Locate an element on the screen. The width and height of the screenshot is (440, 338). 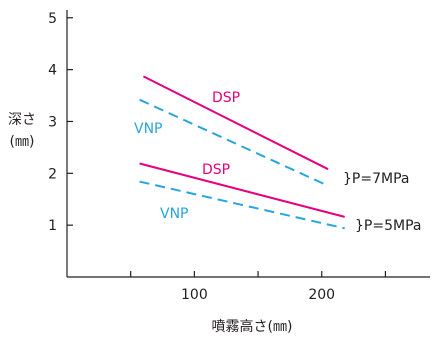
y-tick-label-4: 4 is located at coordinates (52, 71).